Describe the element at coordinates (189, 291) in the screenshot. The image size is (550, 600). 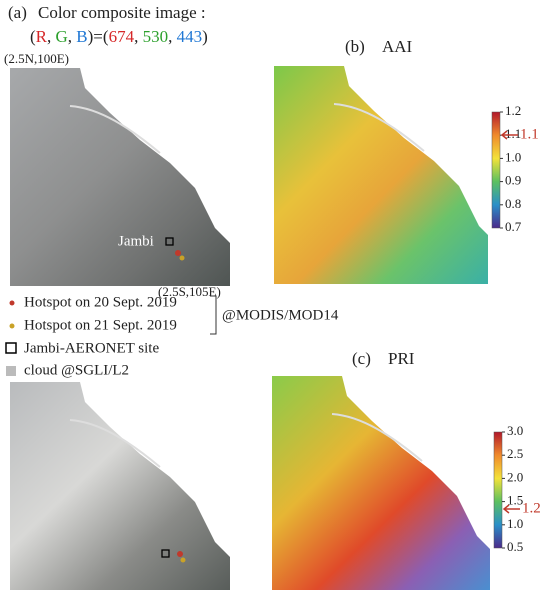
I see `corner-label: (2.5S,105E)` at that location.